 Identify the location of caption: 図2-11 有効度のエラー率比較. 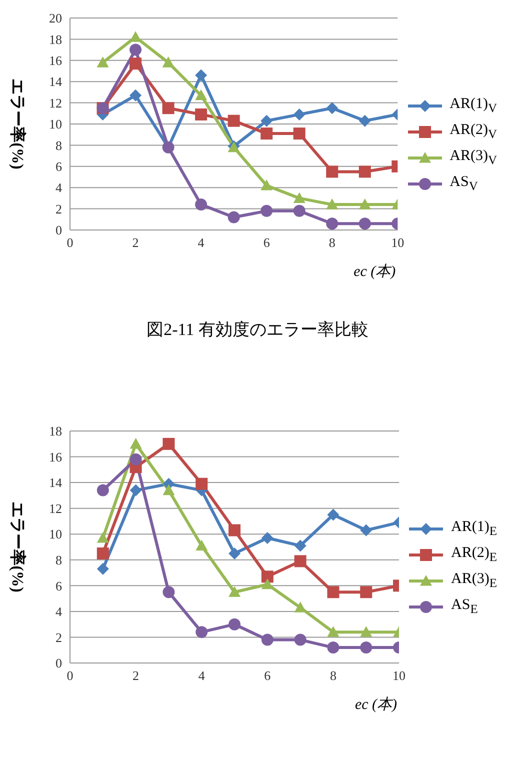
(258, 330).